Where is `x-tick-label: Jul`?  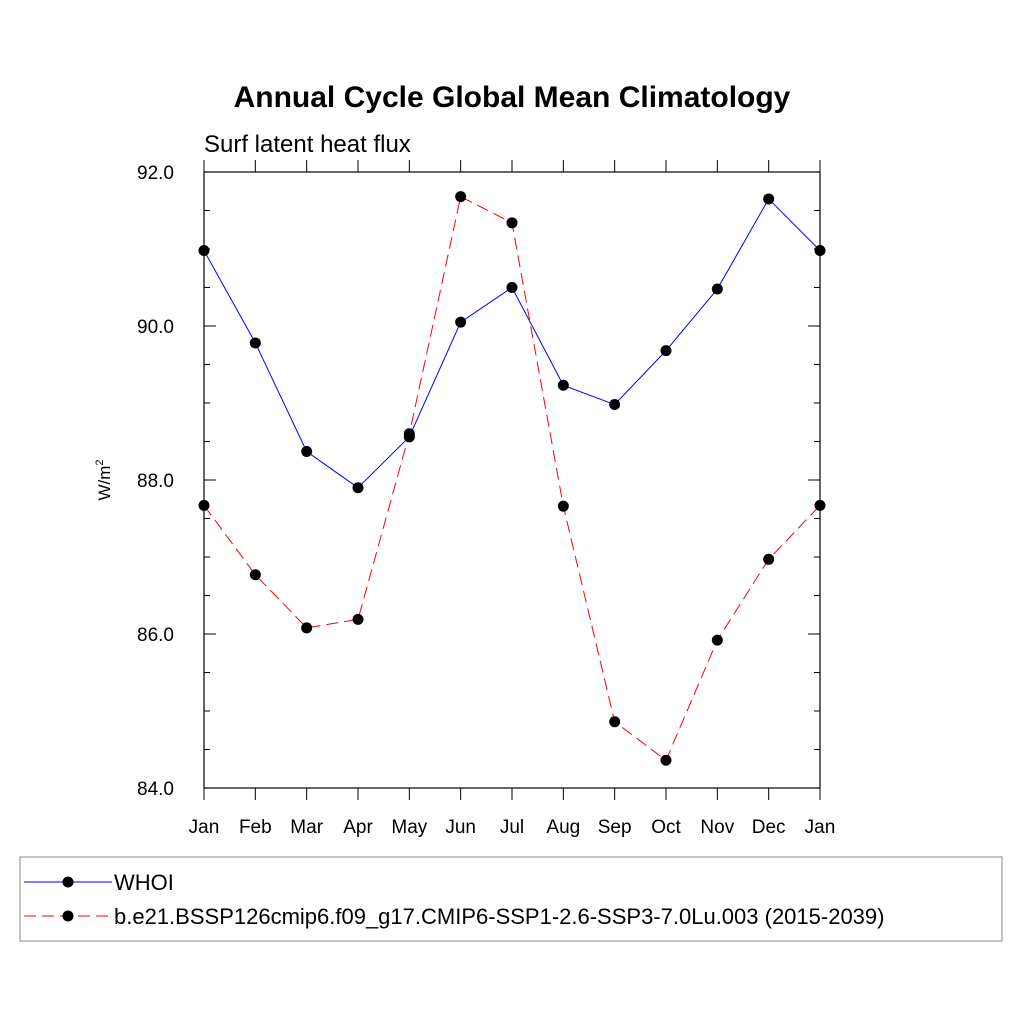
x-tick-label: Jul is located at coordinates (512, 827).